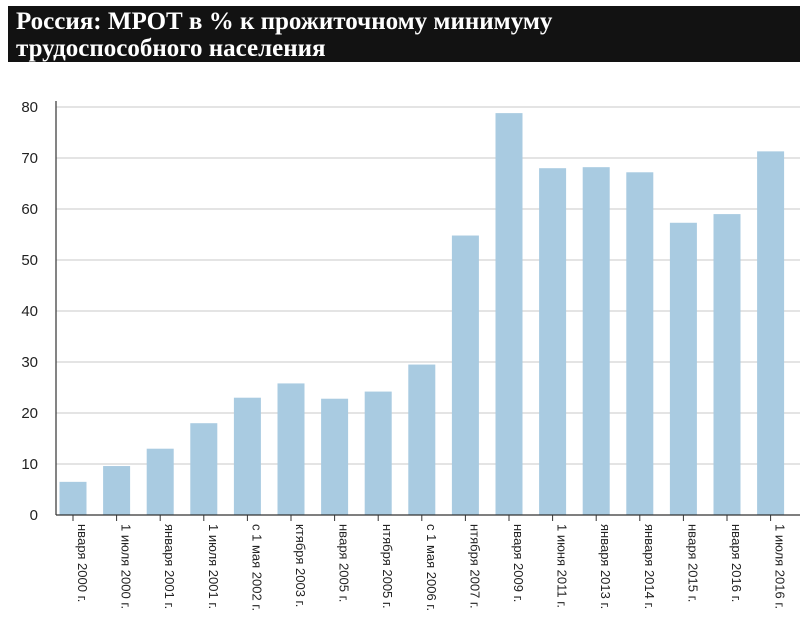  What do you see at coordinates (169, 566) in the screenshot?
I see `x-category-label: января 2001 г.` at bounding box center [169, 566].